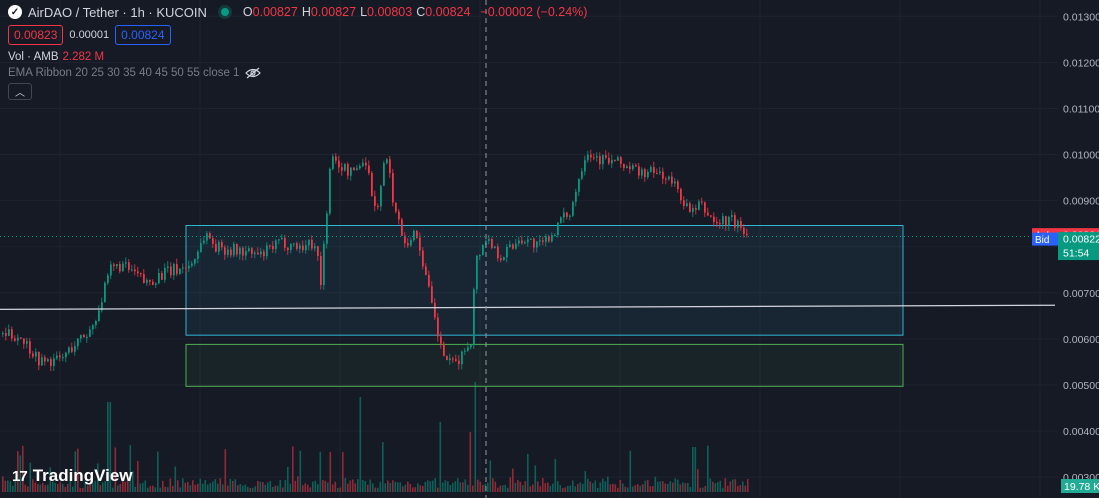 Image resolution: width=1099 pixels, height=498 pixels. I want to click on tradingview-logo: 17 TradingView, so click(72, 476).